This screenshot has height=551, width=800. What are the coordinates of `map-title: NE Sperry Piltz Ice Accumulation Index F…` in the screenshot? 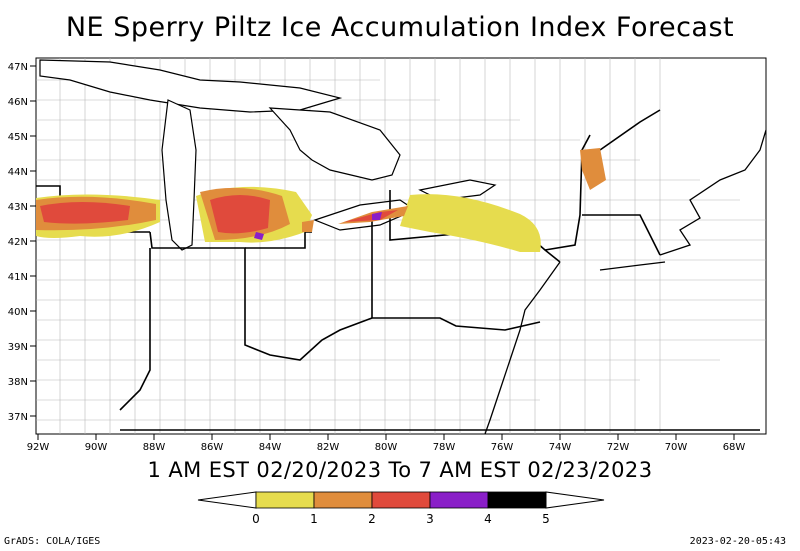 It's located at (400, 27).